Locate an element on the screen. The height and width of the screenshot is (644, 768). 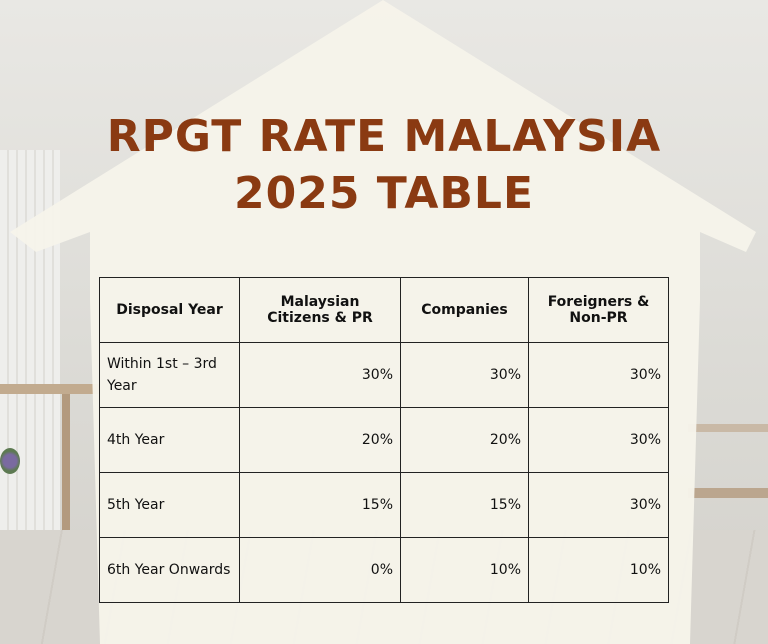
table-row: 6th Year Onwards 0% 10% 10% is located at coordinates (384, 570).